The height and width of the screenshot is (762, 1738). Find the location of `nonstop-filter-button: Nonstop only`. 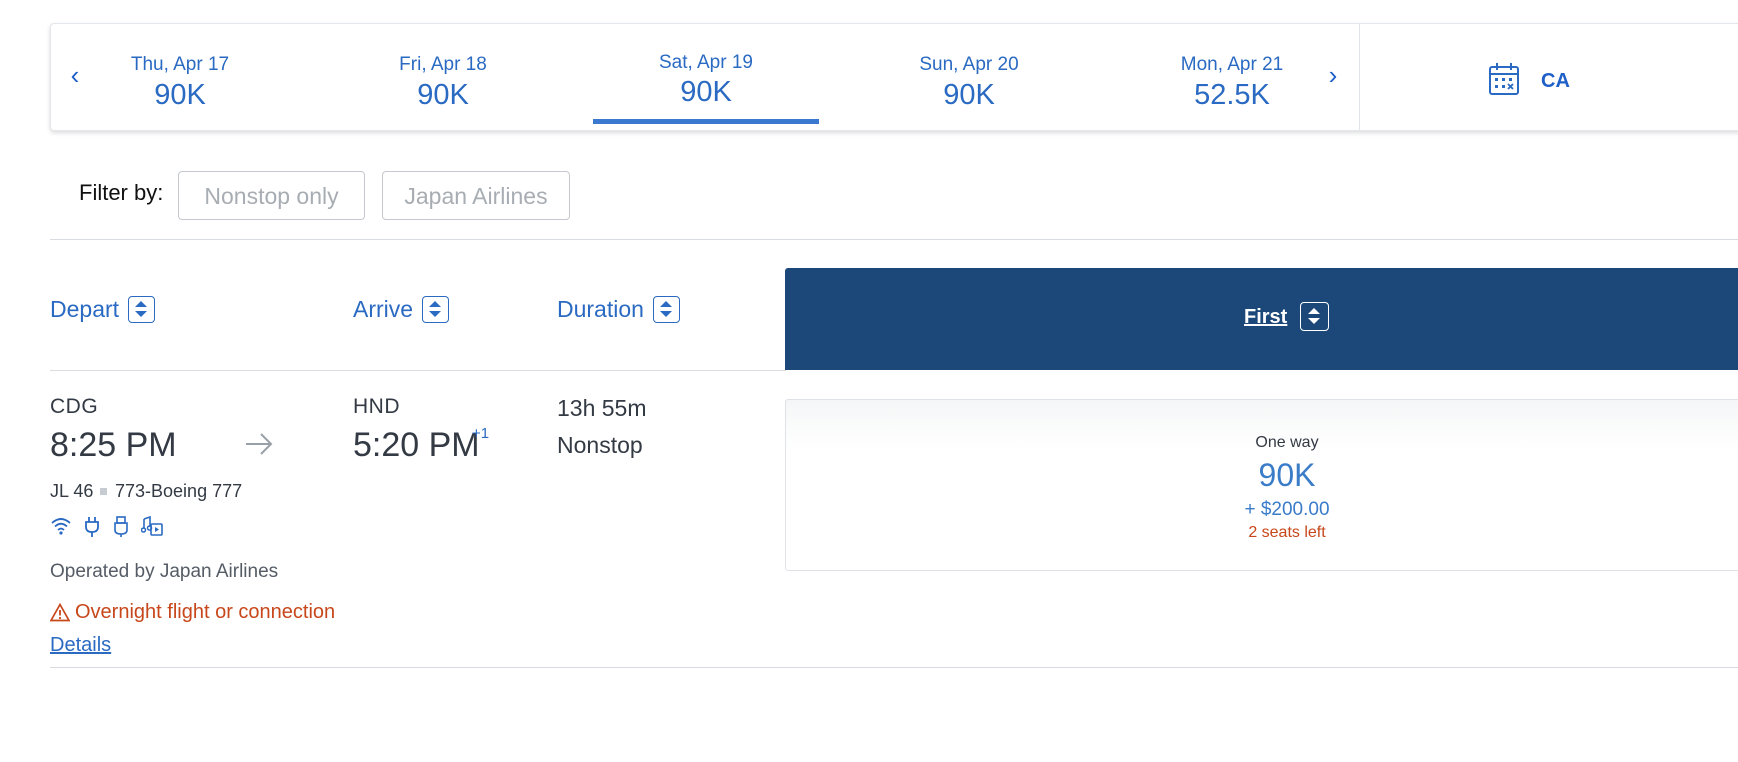

nonstop-filter-button: Nonstop only is located at coordinates (271, 195).